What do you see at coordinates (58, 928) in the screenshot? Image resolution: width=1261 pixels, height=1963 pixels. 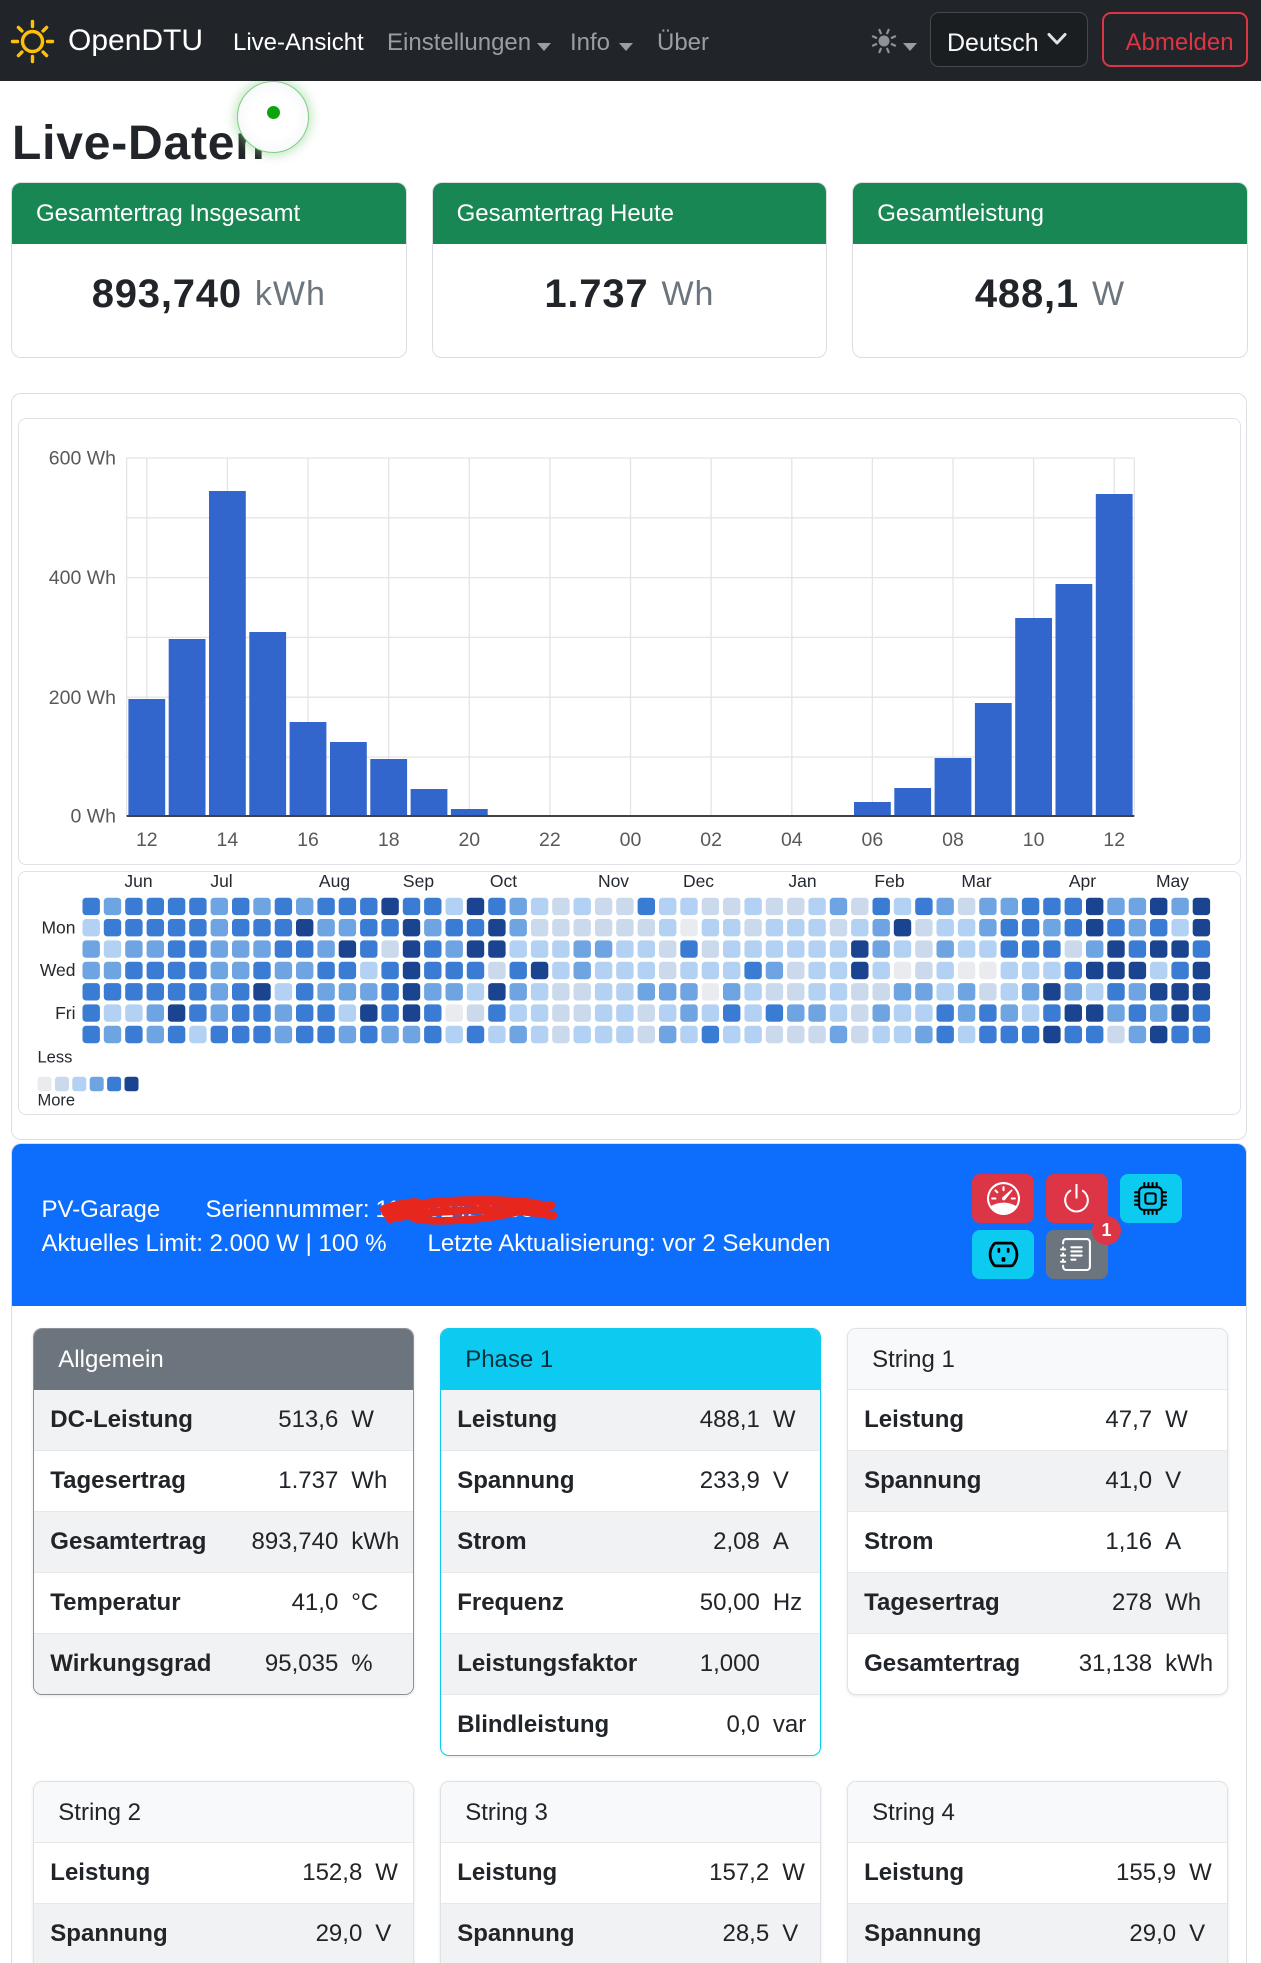 I see `svg-text: Mon` at bounding box center [58, 928].